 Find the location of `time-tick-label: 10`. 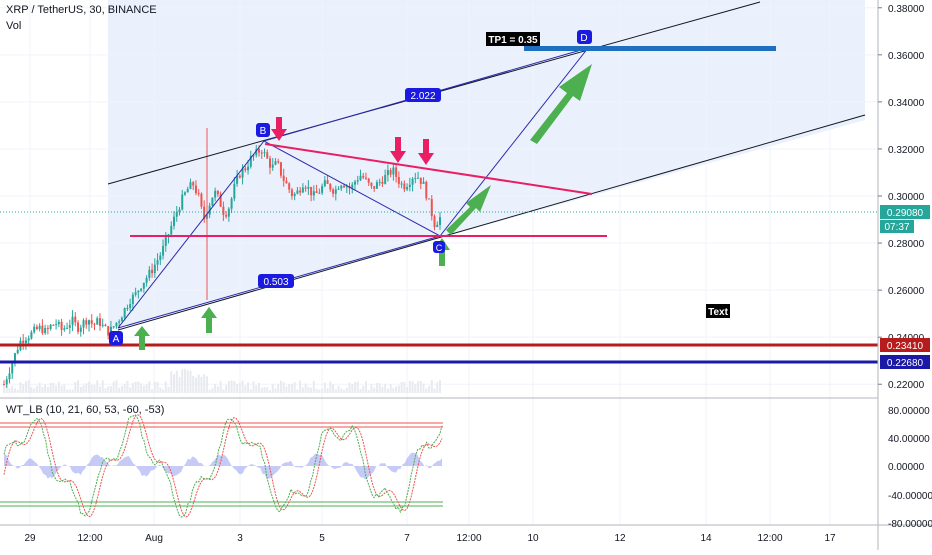

time-tick-label: 10 is located at coordinates (533, 538).